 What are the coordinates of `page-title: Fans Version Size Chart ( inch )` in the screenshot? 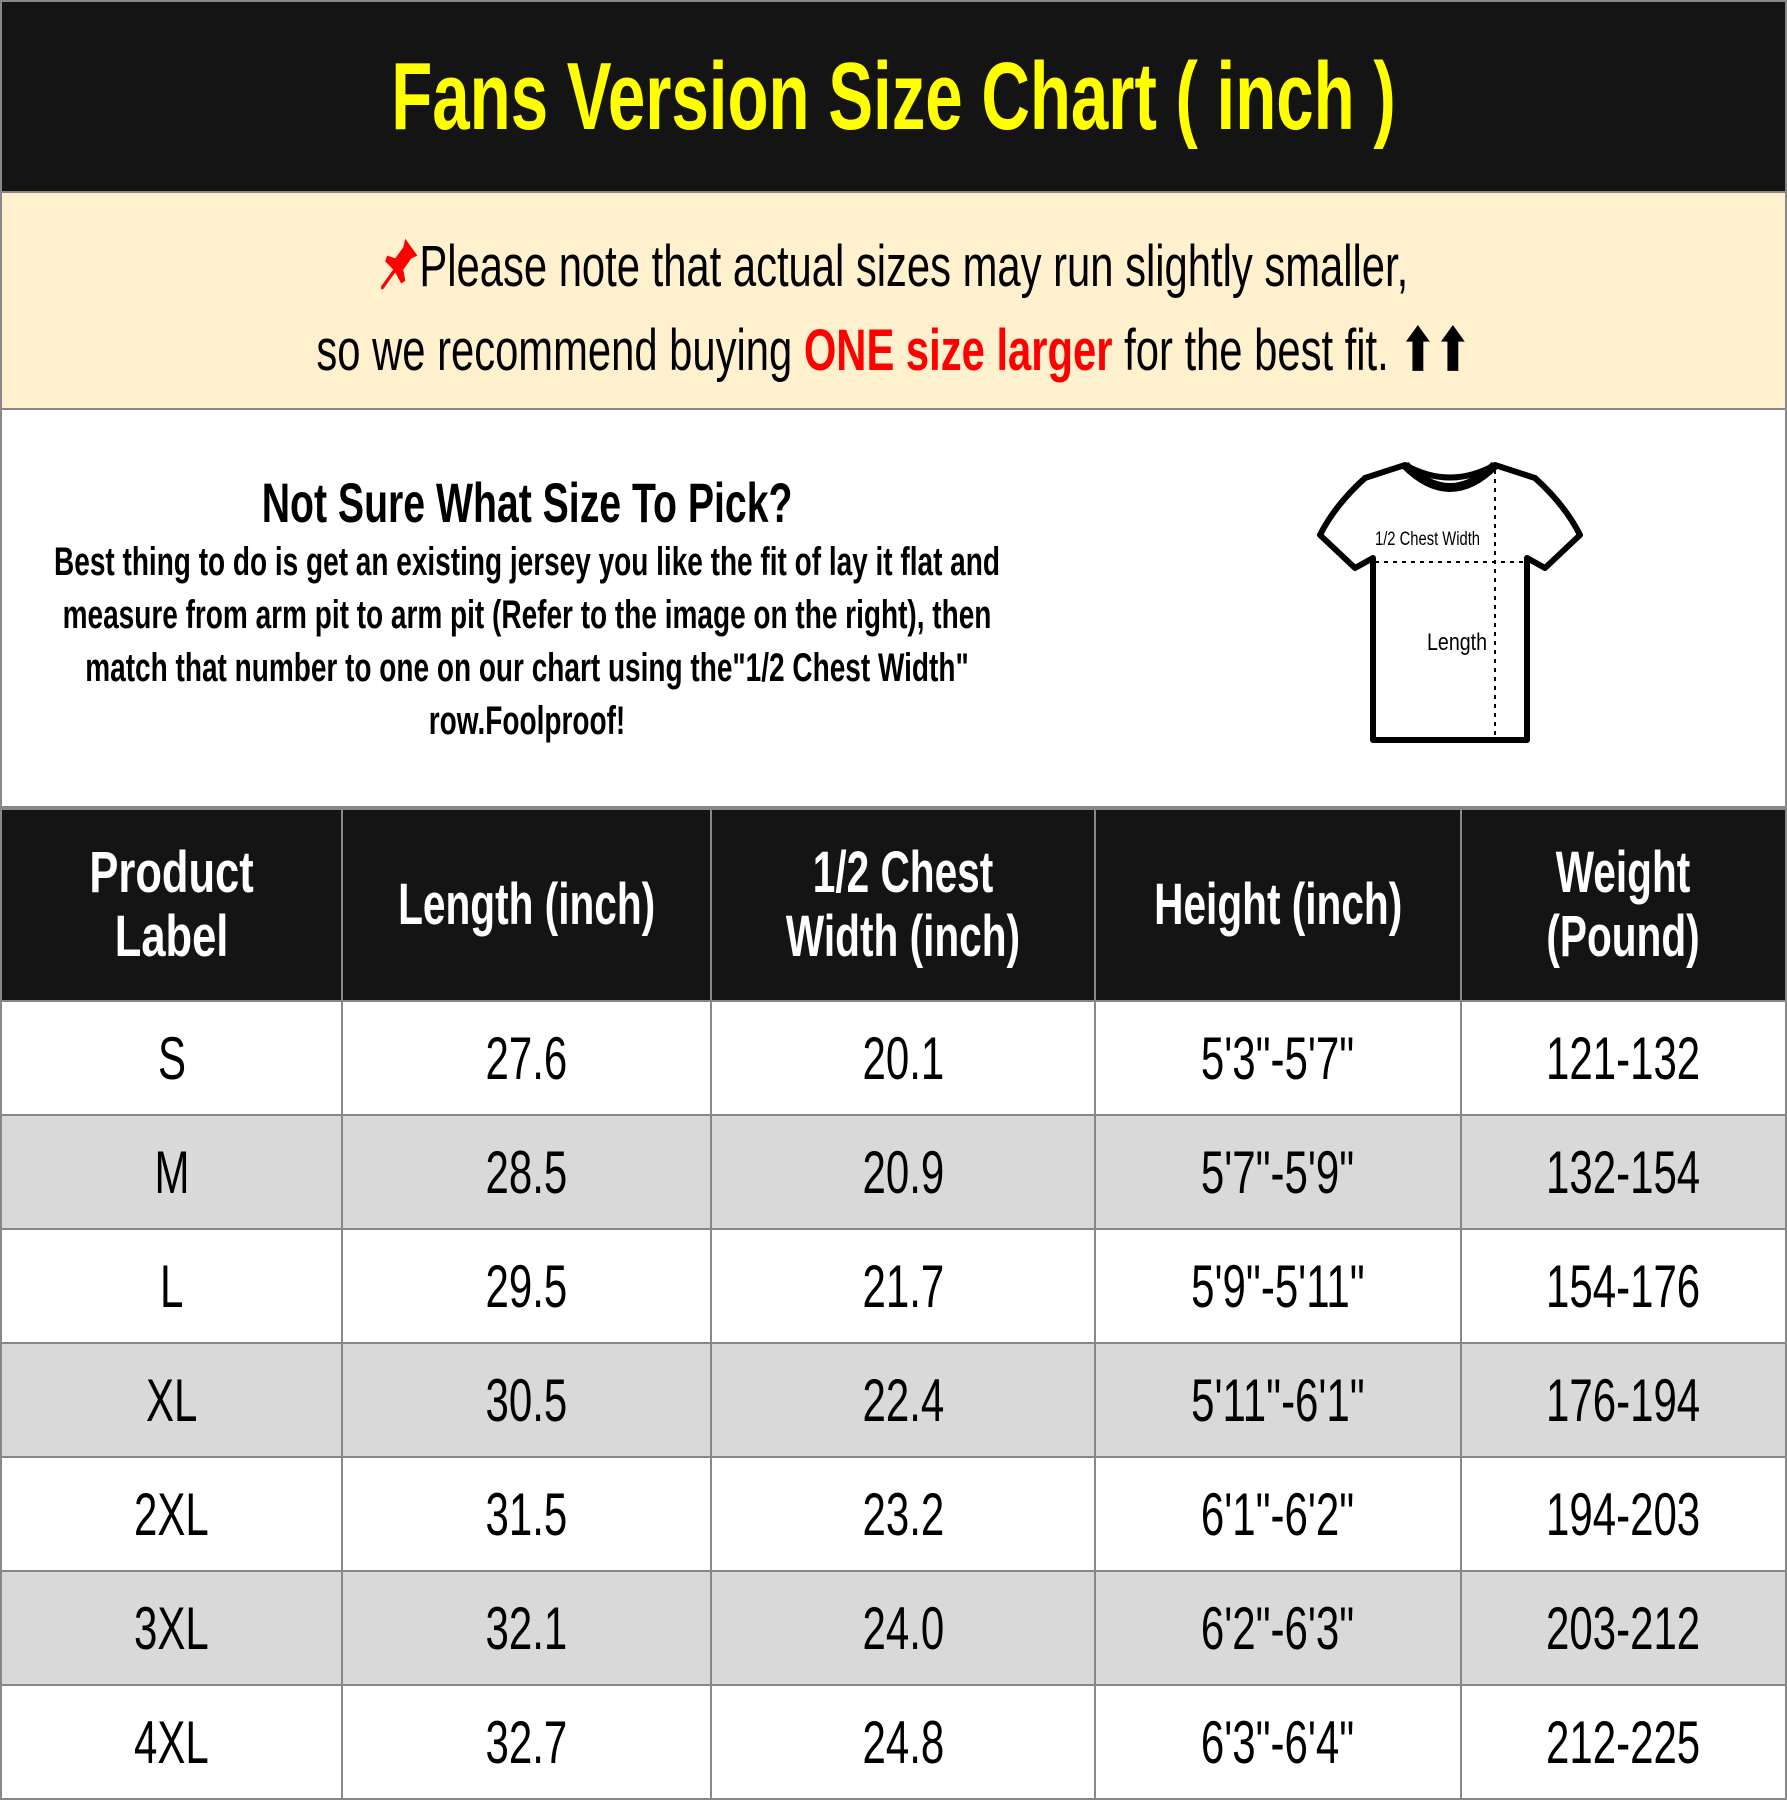 It's located at (893, 96).